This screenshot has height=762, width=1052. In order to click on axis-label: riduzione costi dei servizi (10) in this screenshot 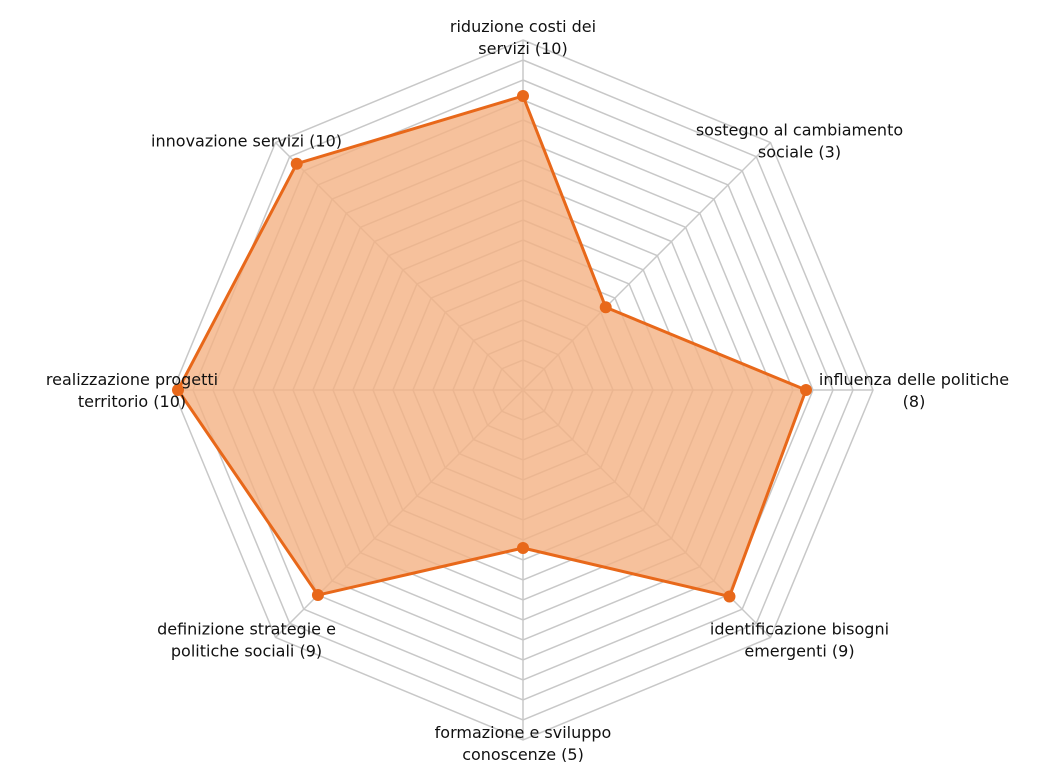, I will do `click(523, 37)`.